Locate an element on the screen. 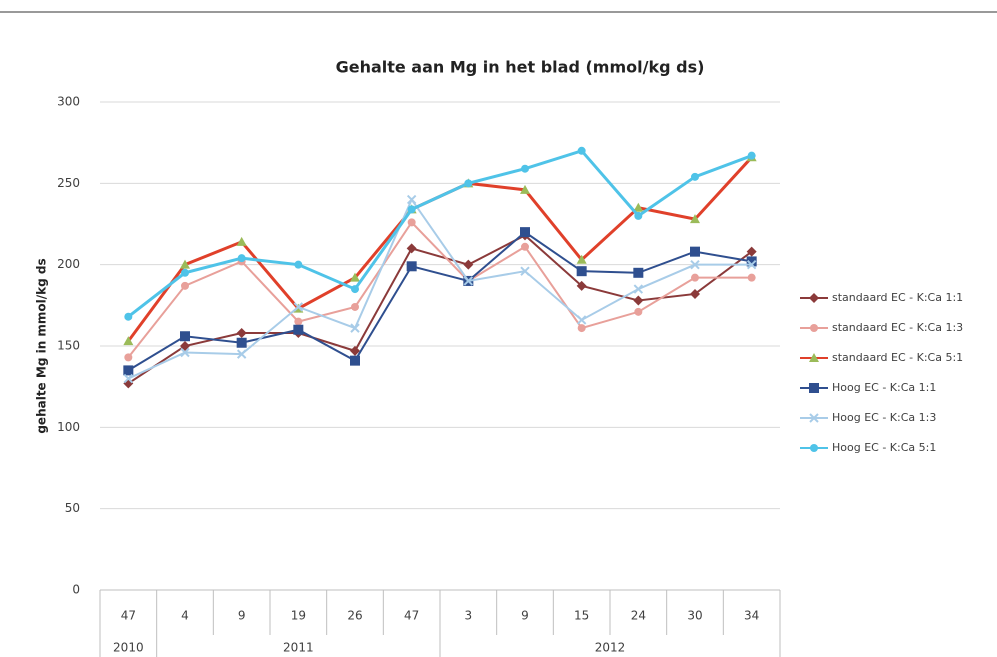 This screenshot has height=657, width=997. legend-label: standaard EC - K:Ca 1:3 is located at coordinates (897, 327).